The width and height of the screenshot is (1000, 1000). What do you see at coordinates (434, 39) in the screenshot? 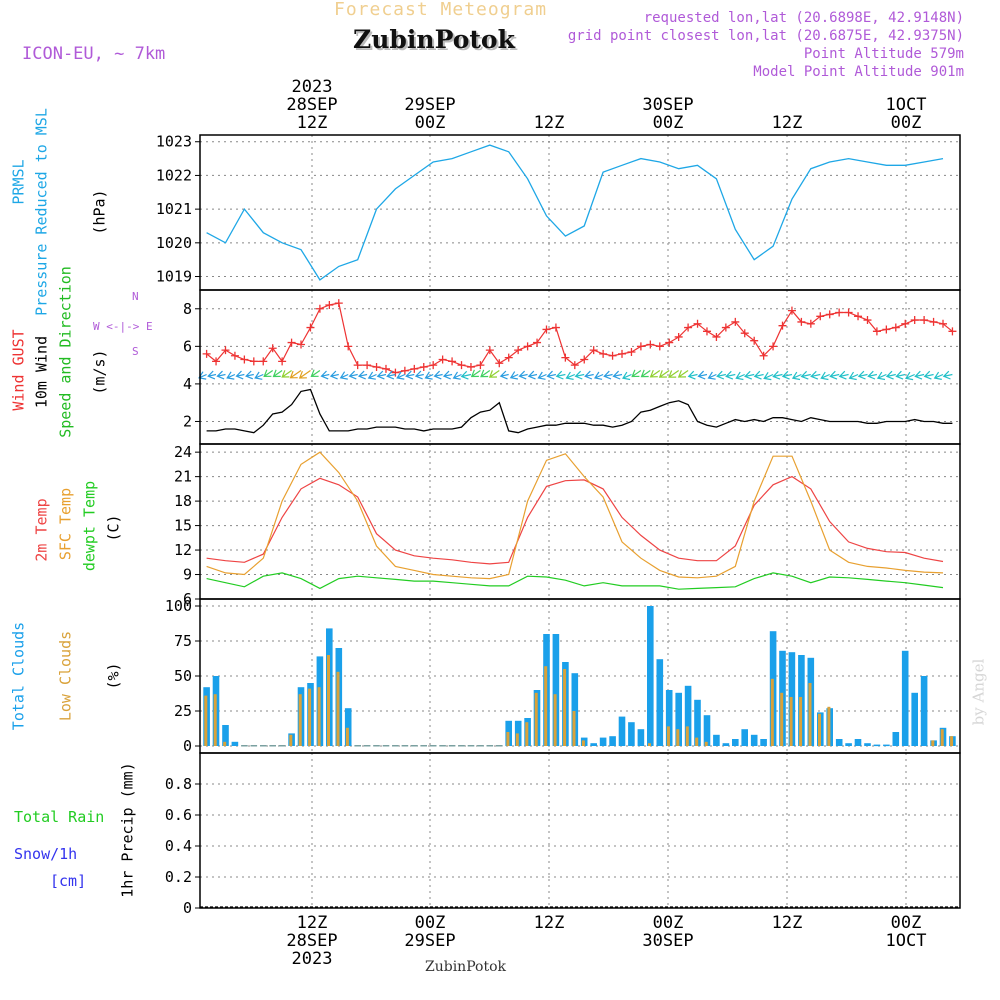
I see `location-title: ZubinPotok` at bounding box center [434, 39].